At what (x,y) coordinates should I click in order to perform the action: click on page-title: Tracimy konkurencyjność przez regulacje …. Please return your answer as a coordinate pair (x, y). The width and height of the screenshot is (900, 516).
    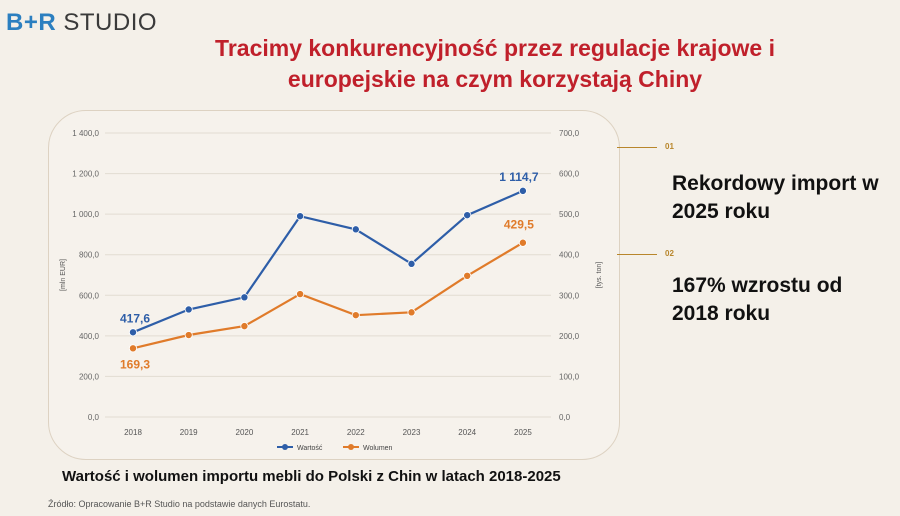
    Looking at the image, I should click on (495, 63).